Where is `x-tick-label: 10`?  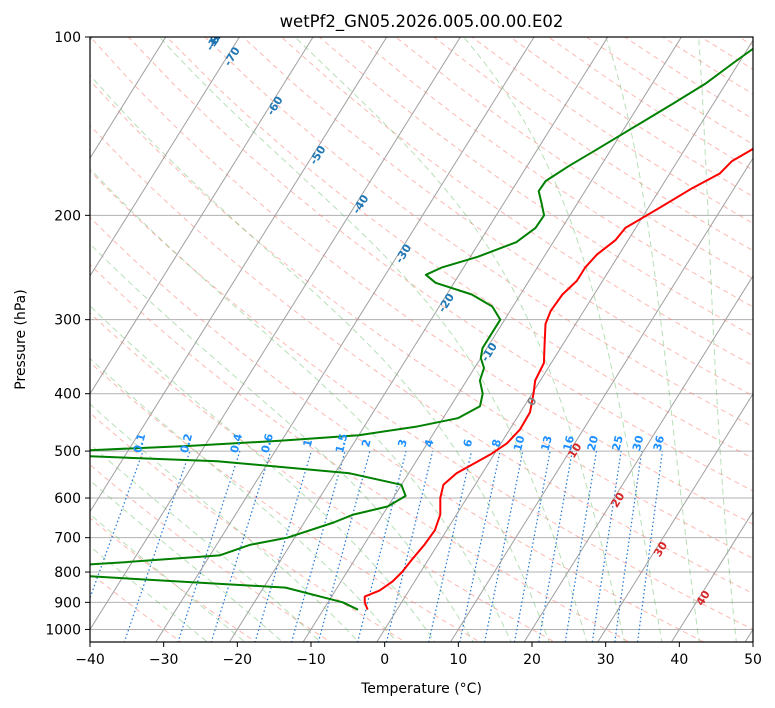 x-tick-label: 10 is located at coordinates (458, 660).